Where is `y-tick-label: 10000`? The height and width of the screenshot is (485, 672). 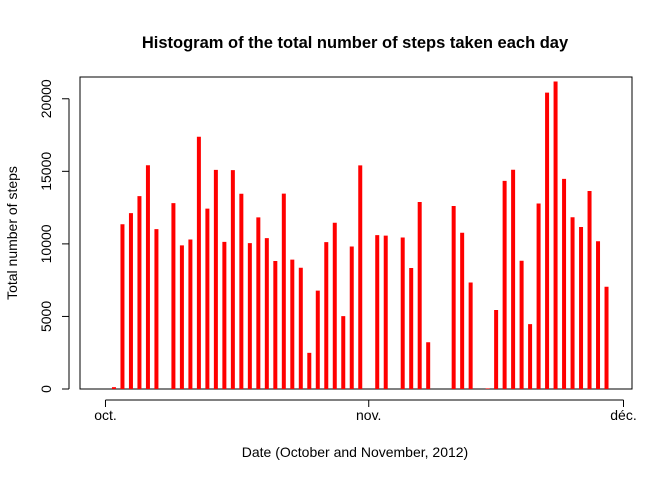
y-tick-label: 10000 is located at coordinates (46, 243).